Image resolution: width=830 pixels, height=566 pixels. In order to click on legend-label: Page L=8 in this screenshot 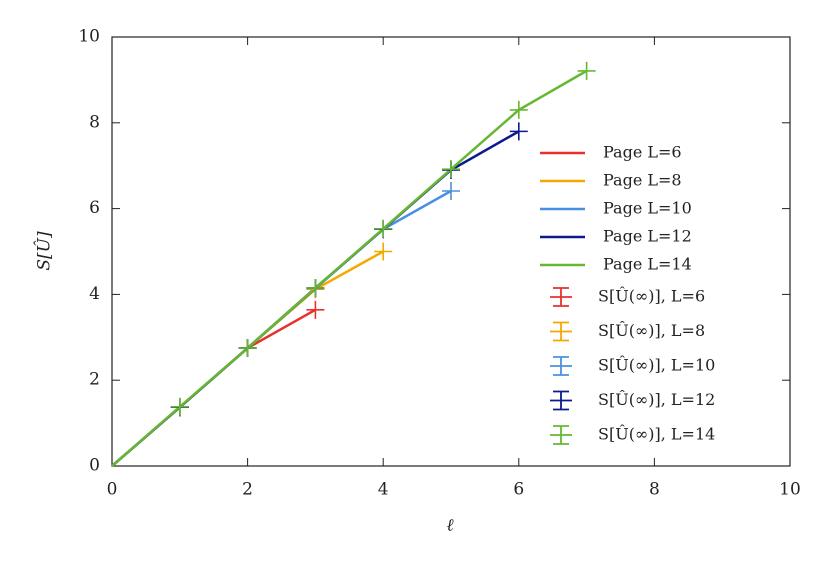, I will do `click(642, 180)`.